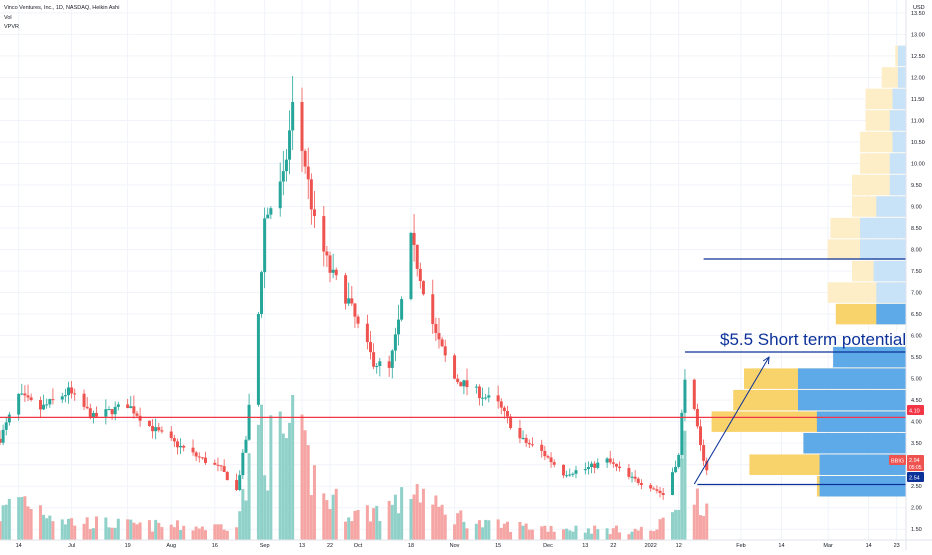  I want to click on y-tick-label: 9.00, so click(916, 208).